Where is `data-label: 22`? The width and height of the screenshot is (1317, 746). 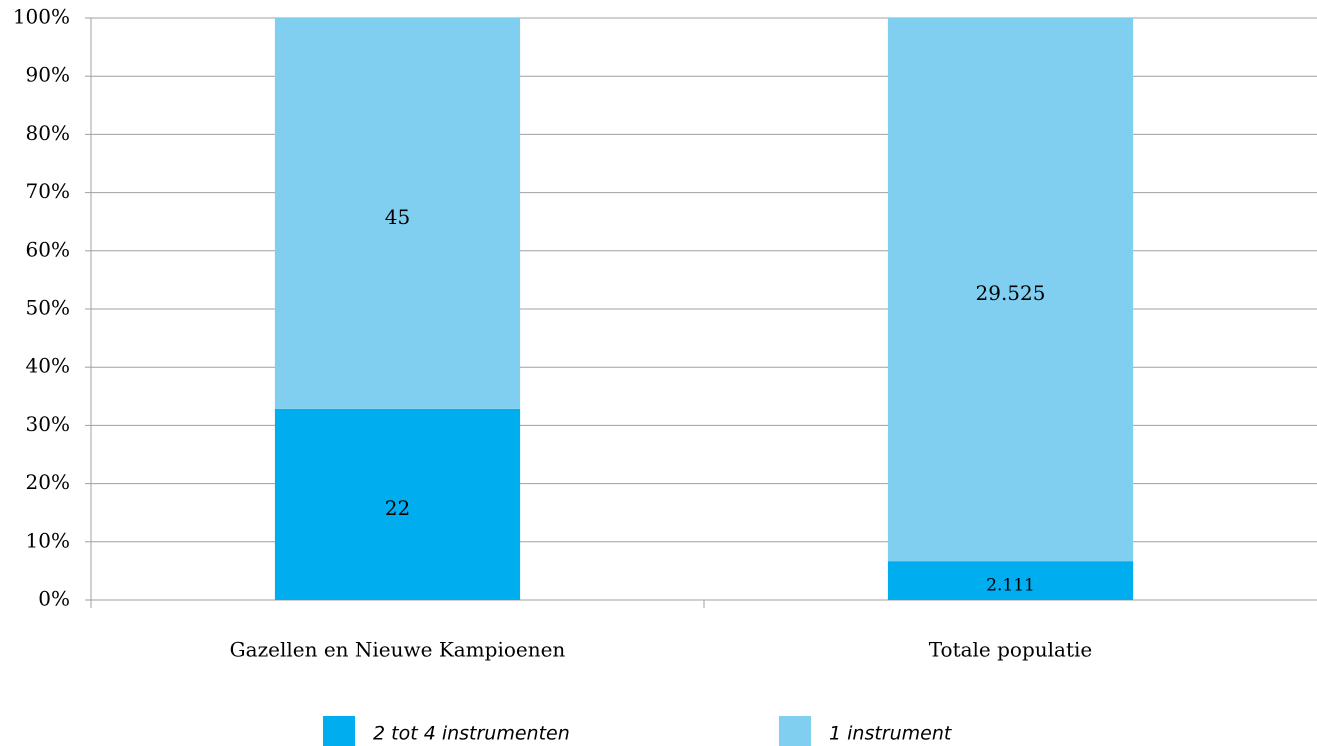 data-label: 22 is located at coordinates (397, 508).